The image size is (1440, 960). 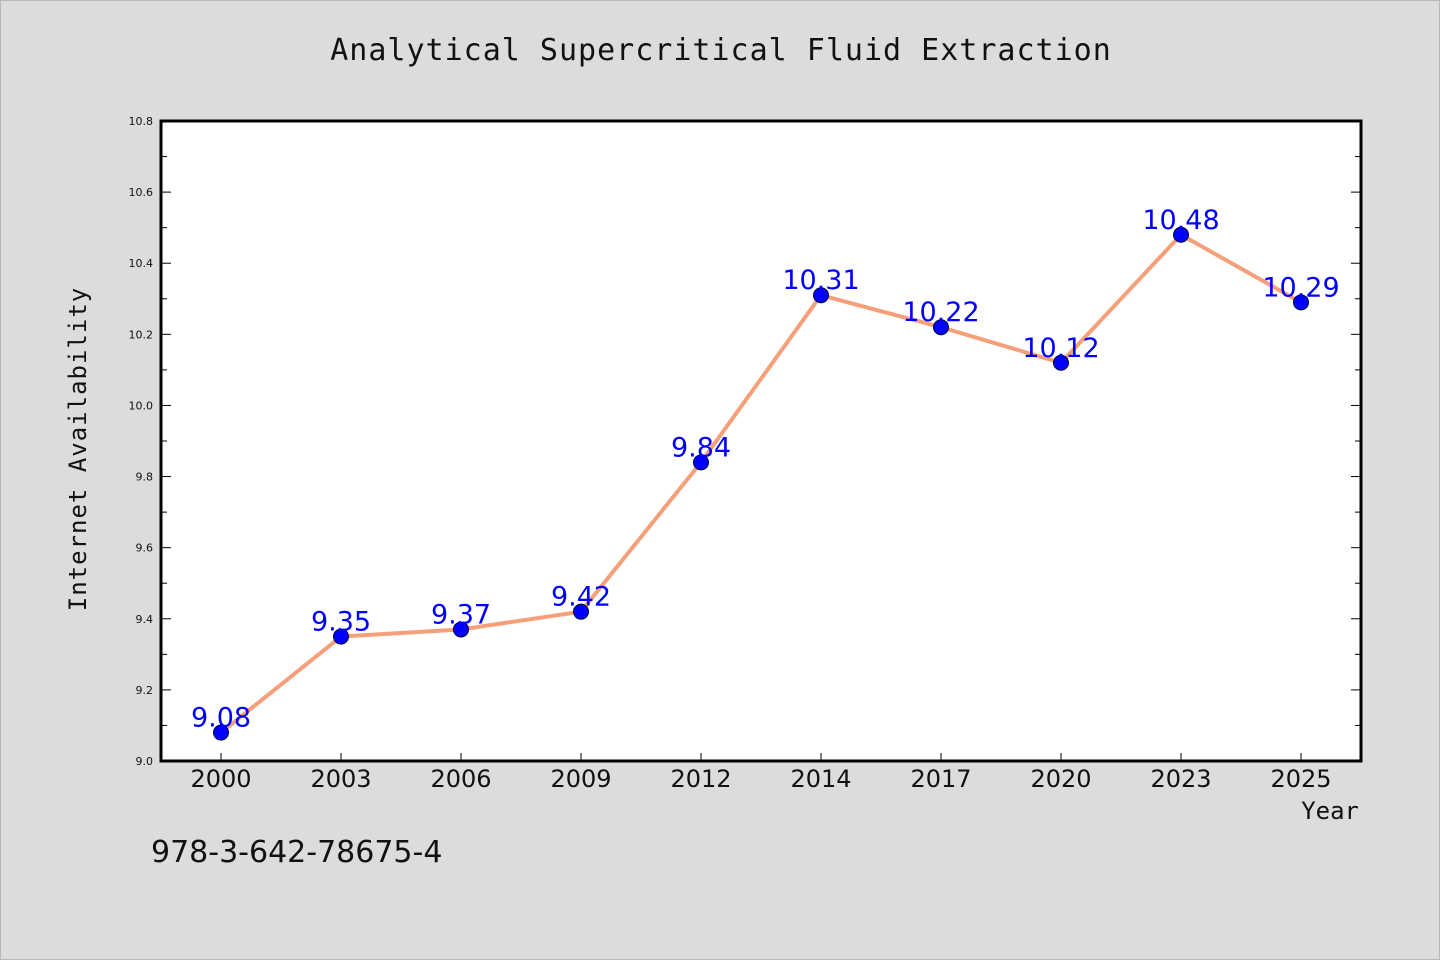 What do you see at coordinates (145, 690) in the screenshot?
I see `y-tick-label: 9.2` at bounding box center [145, 690].